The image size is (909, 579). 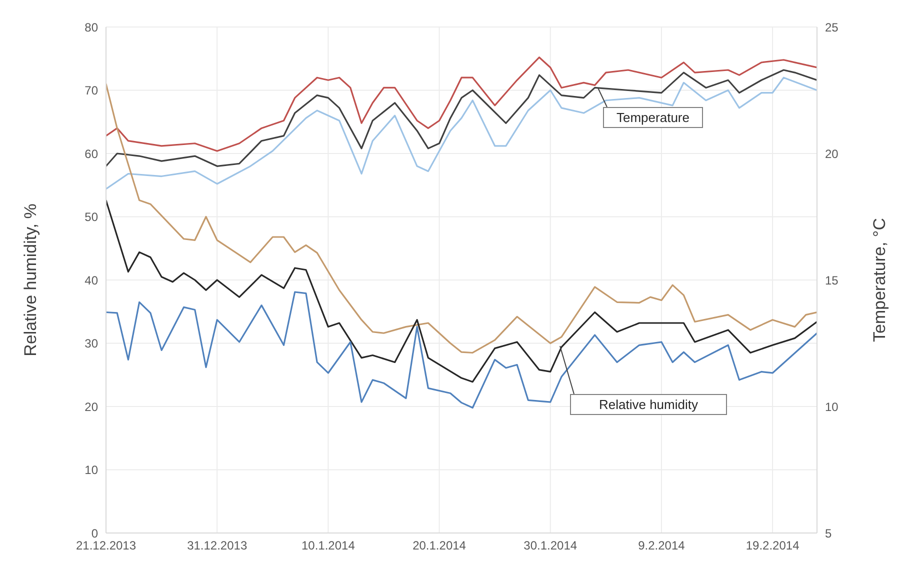 I want to click on y-tick-label: 40, so click(x=91, y=280).